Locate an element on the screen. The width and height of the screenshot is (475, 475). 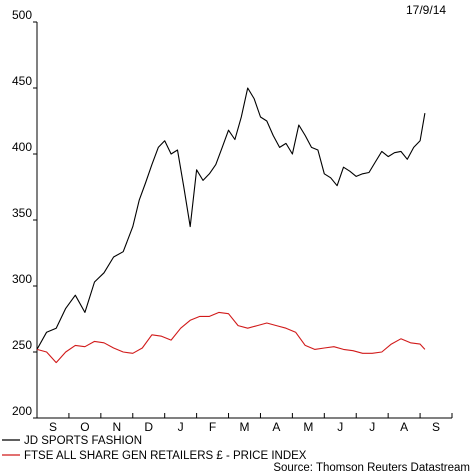
x-tick-label: N is located at coordinates (116, 427).